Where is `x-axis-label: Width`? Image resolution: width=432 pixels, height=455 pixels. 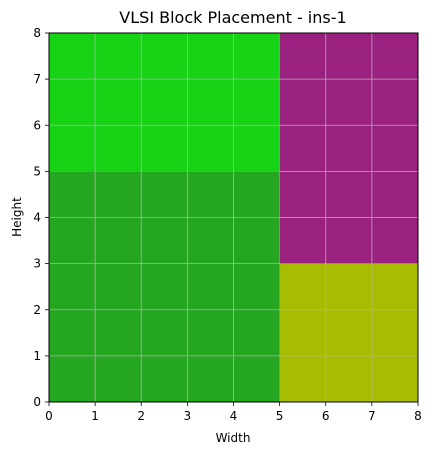
x-axis-label: Width is located at coordinates (233, 438).